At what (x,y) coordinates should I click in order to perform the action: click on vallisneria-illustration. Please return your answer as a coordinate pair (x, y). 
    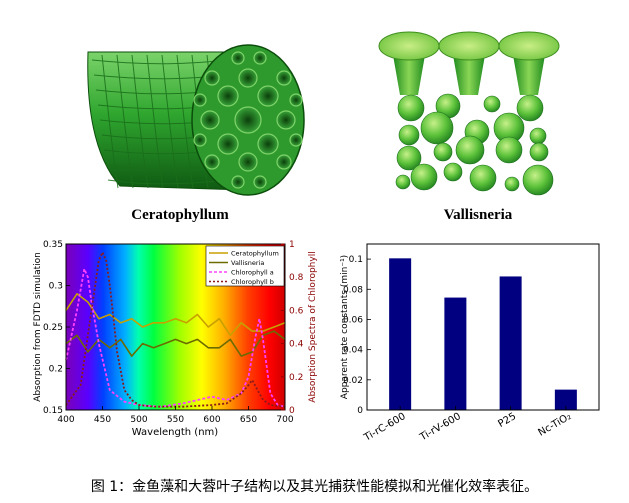
    Looking at the image, I should click on (469, 113).